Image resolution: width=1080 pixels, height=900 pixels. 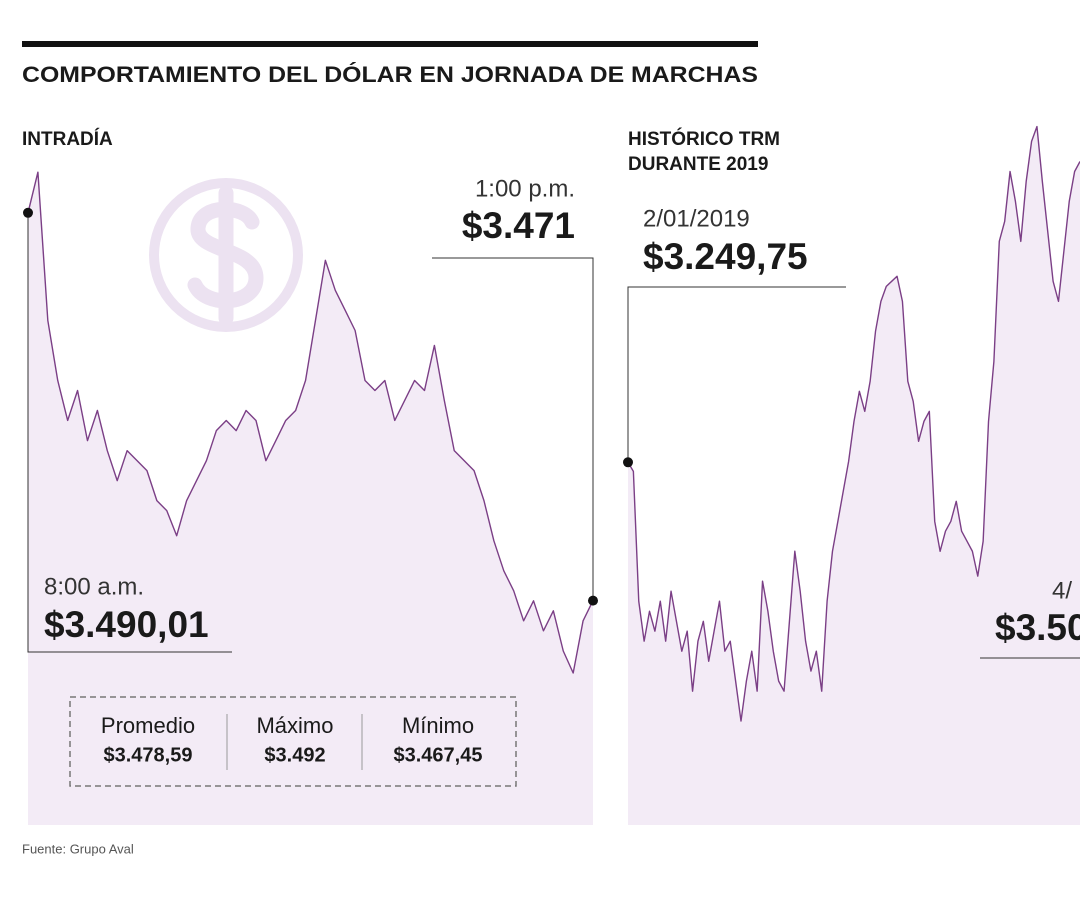 I want to click on icon-dollar, so click(x=225, y=255).